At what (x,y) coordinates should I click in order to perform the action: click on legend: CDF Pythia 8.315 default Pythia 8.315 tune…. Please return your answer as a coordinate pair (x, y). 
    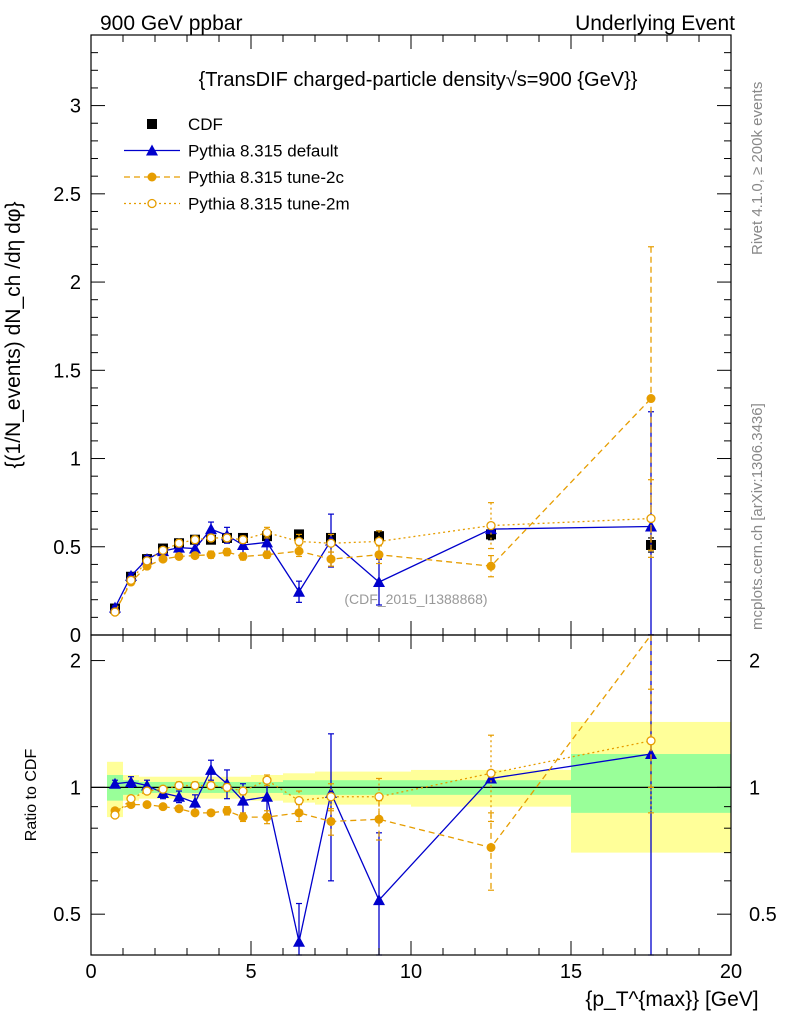
    Looking at the image, I should click on (237, 164).